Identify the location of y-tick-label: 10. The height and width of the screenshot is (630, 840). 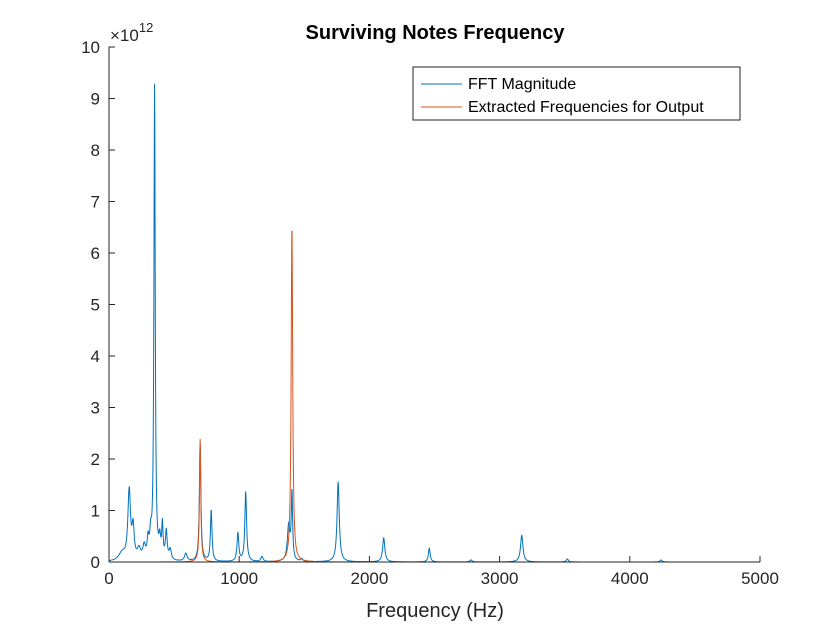
(90, 47).